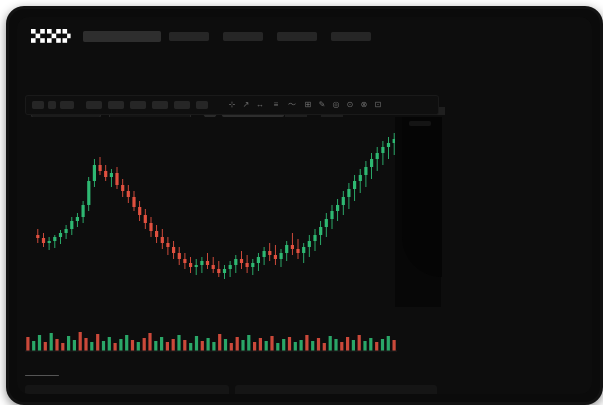  I want to click on price-axis-label, so click(420, 123).